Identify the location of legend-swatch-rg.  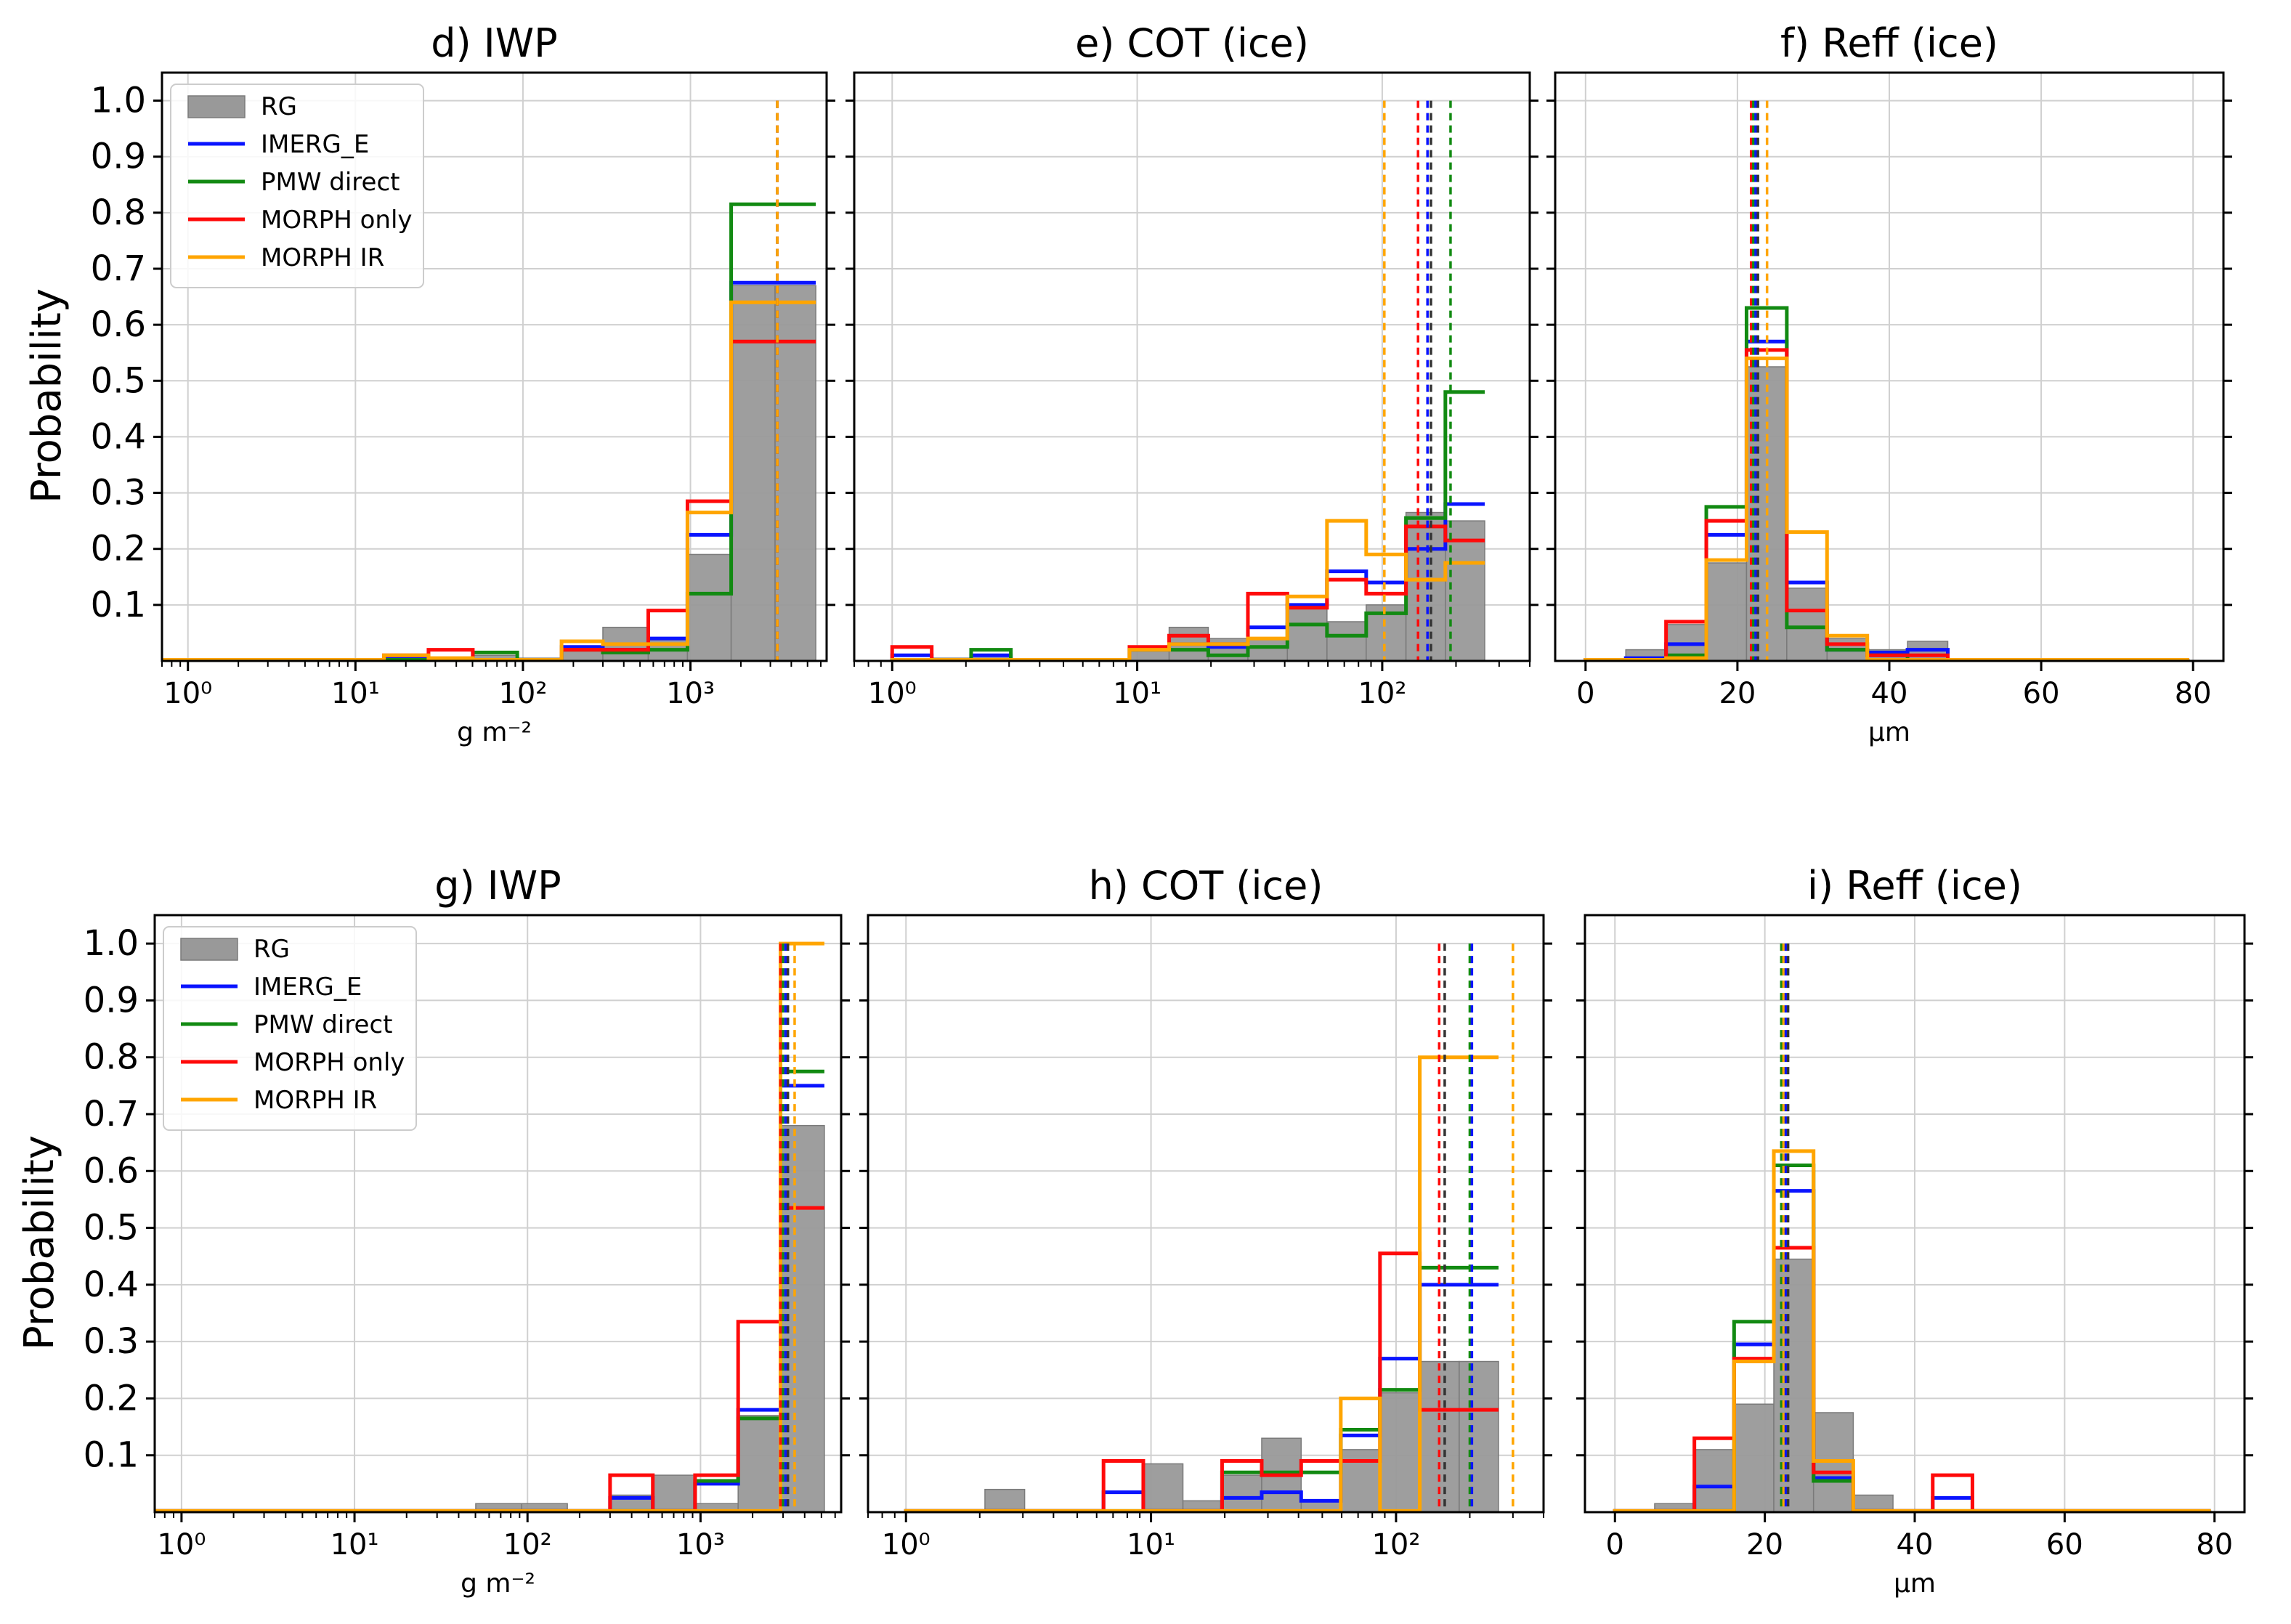
(216, 106).